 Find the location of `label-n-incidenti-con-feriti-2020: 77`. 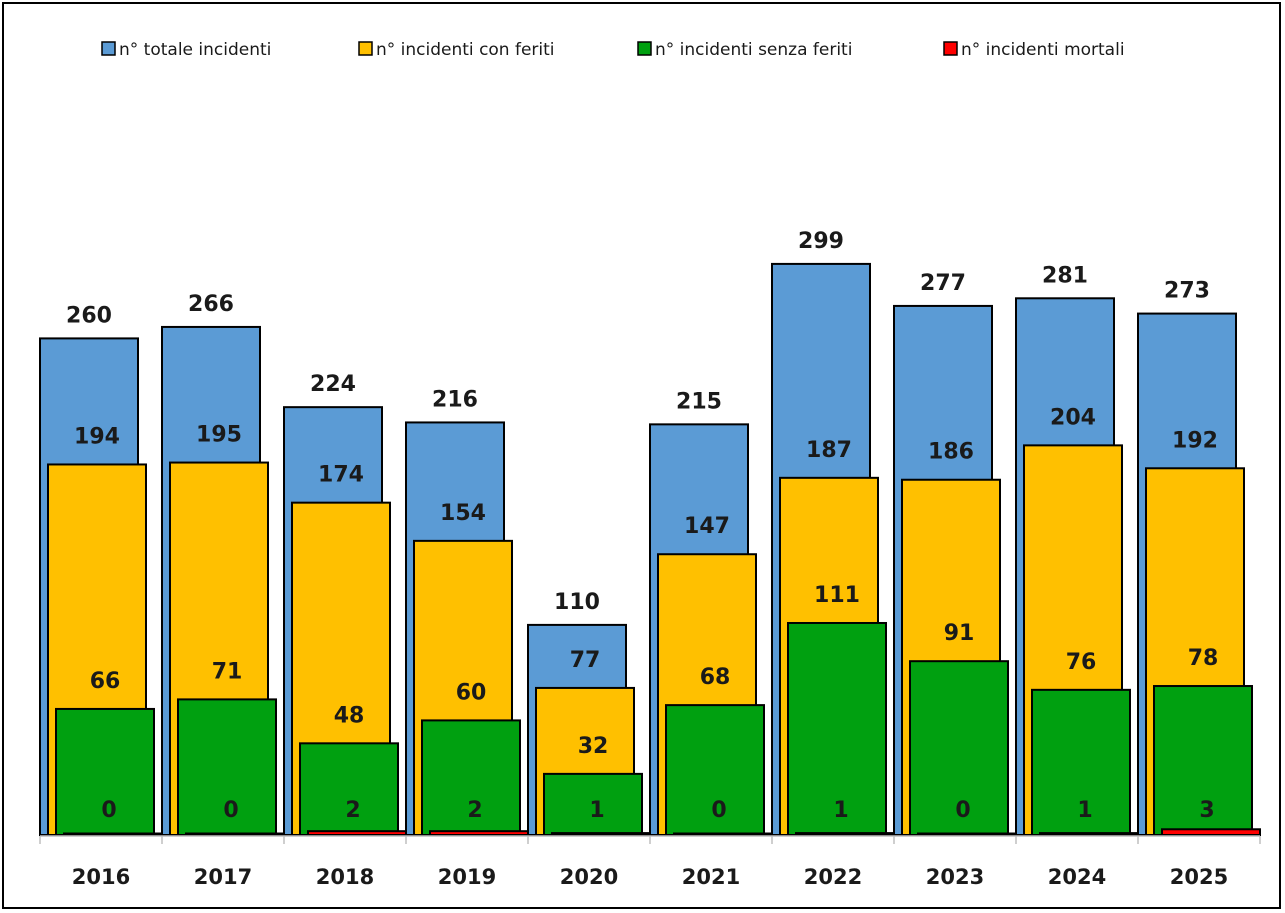

label-n-incidenti-con-feriti-2020: 77 is located at coordinates (585, 660).